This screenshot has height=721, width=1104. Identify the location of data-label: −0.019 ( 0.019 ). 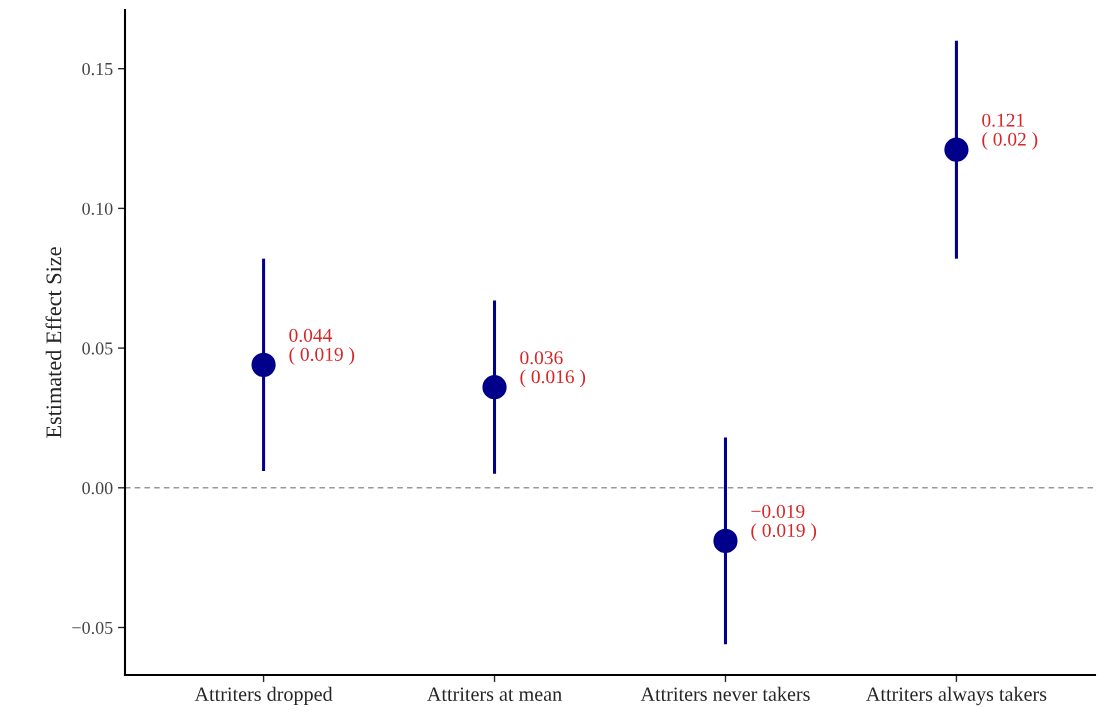
(784, 522).